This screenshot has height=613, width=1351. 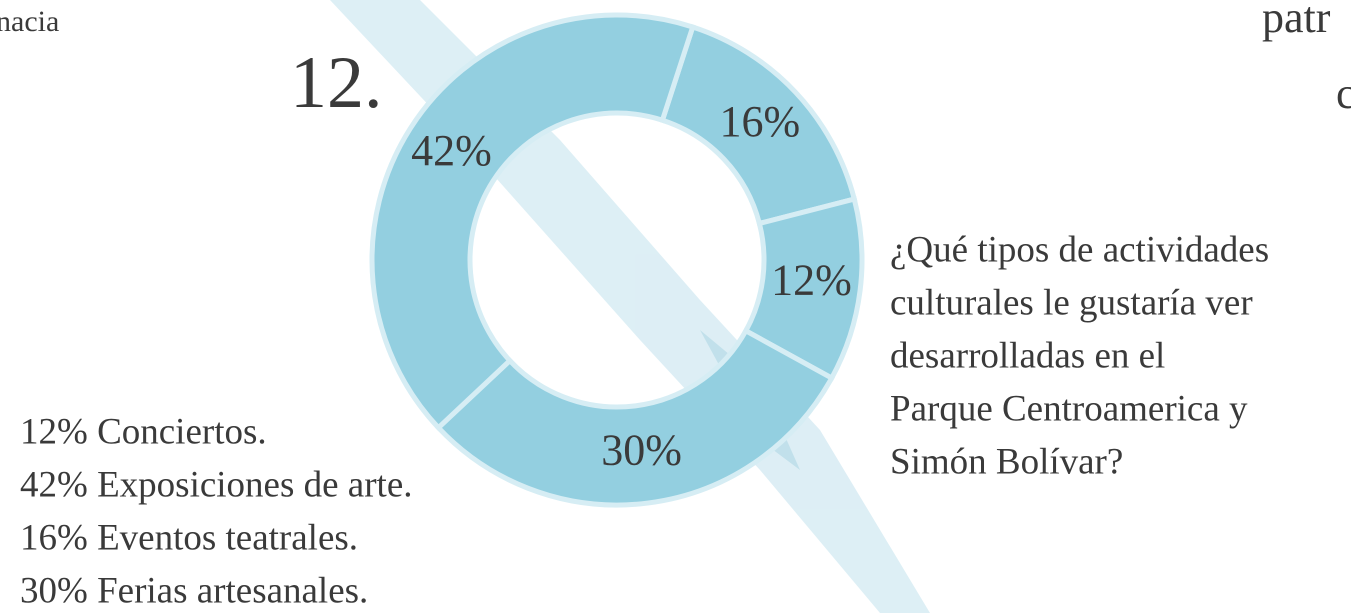 What do you see at coordinates (1343, 93) in the screenshot?
I see `fragment-right: c` at bounding box center [1343, 93].